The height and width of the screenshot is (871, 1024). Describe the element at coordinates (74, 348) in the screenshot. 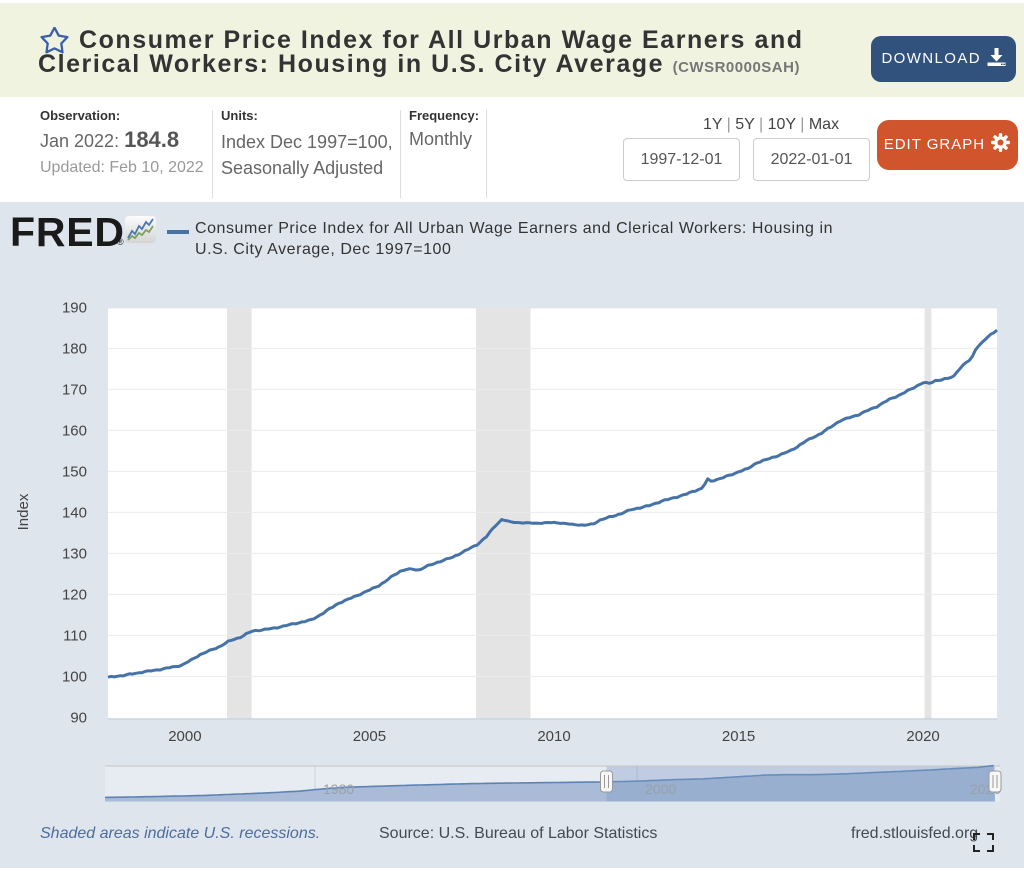

I see `svg-text: 180` at that location.